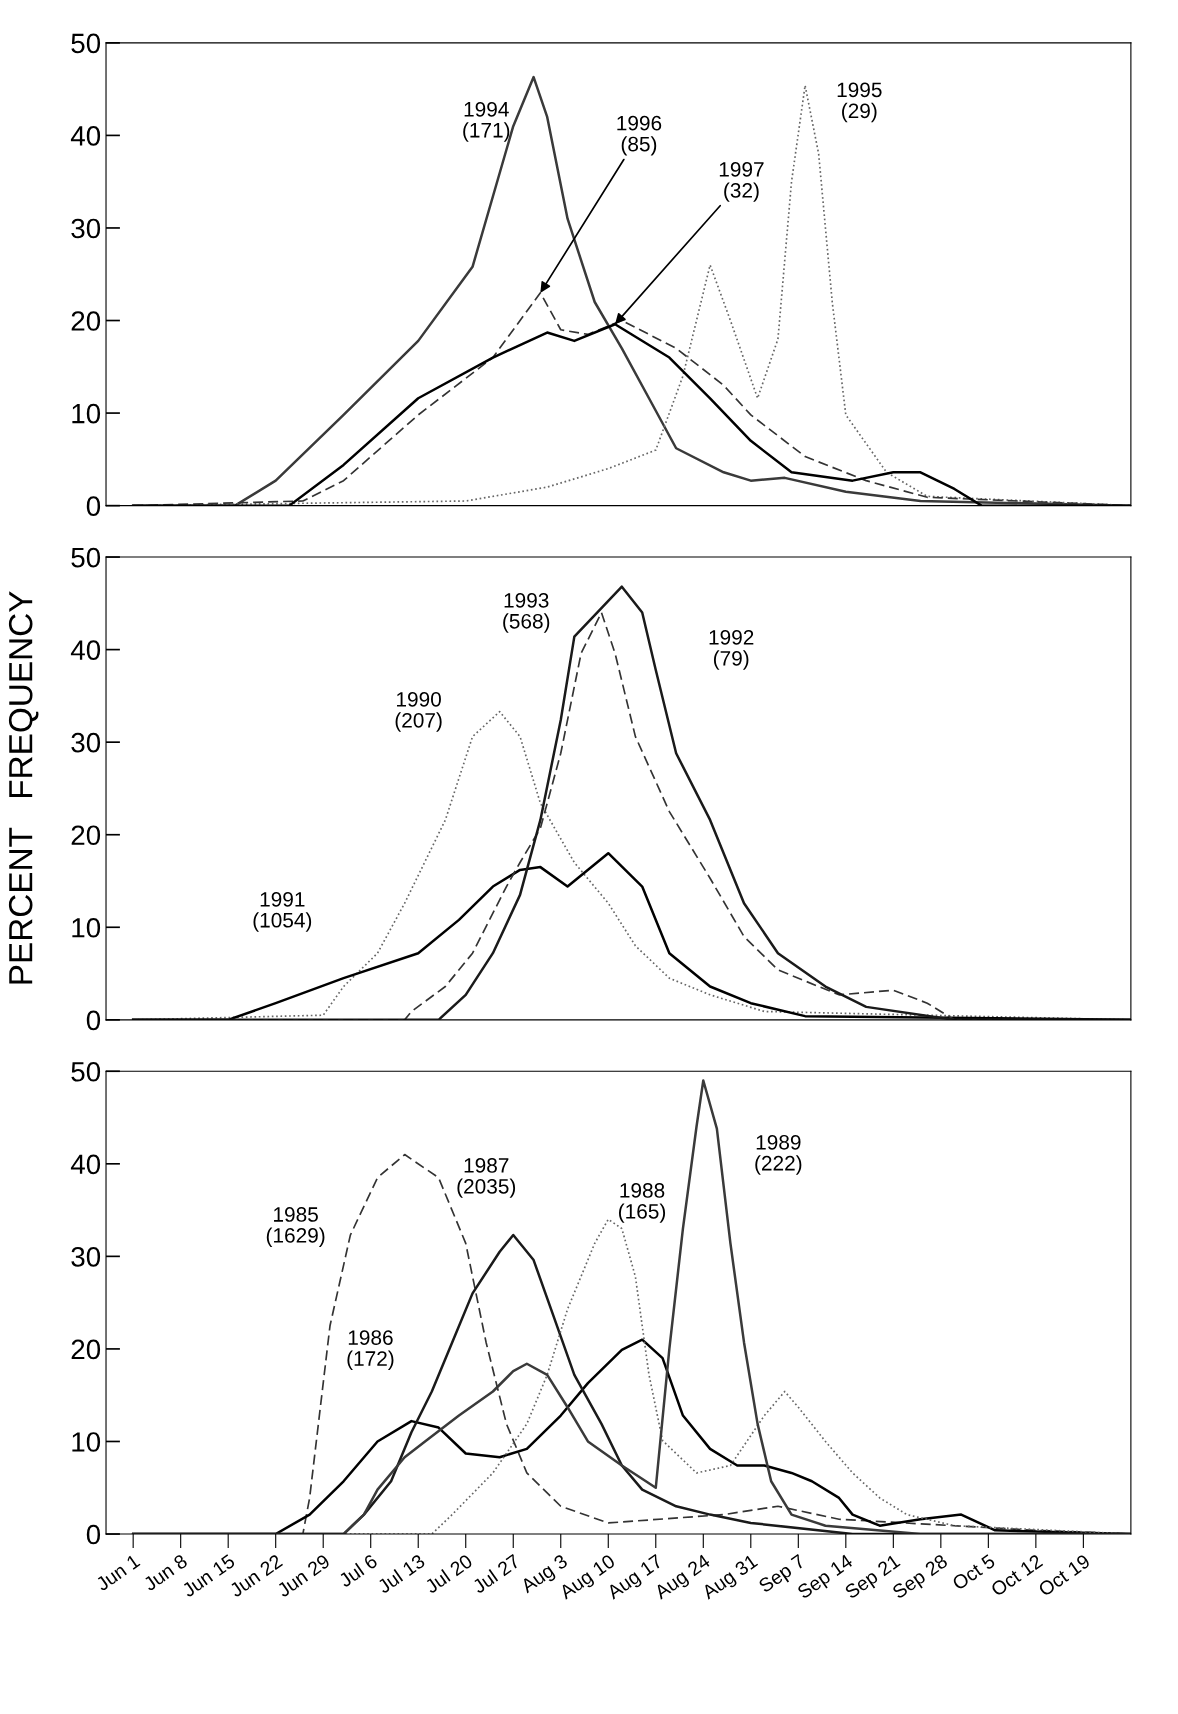 Image resolution: width=1178 pixels, height=1714 pixels. I want to click on annotation: 1985 (1629), so click(295, 1227).